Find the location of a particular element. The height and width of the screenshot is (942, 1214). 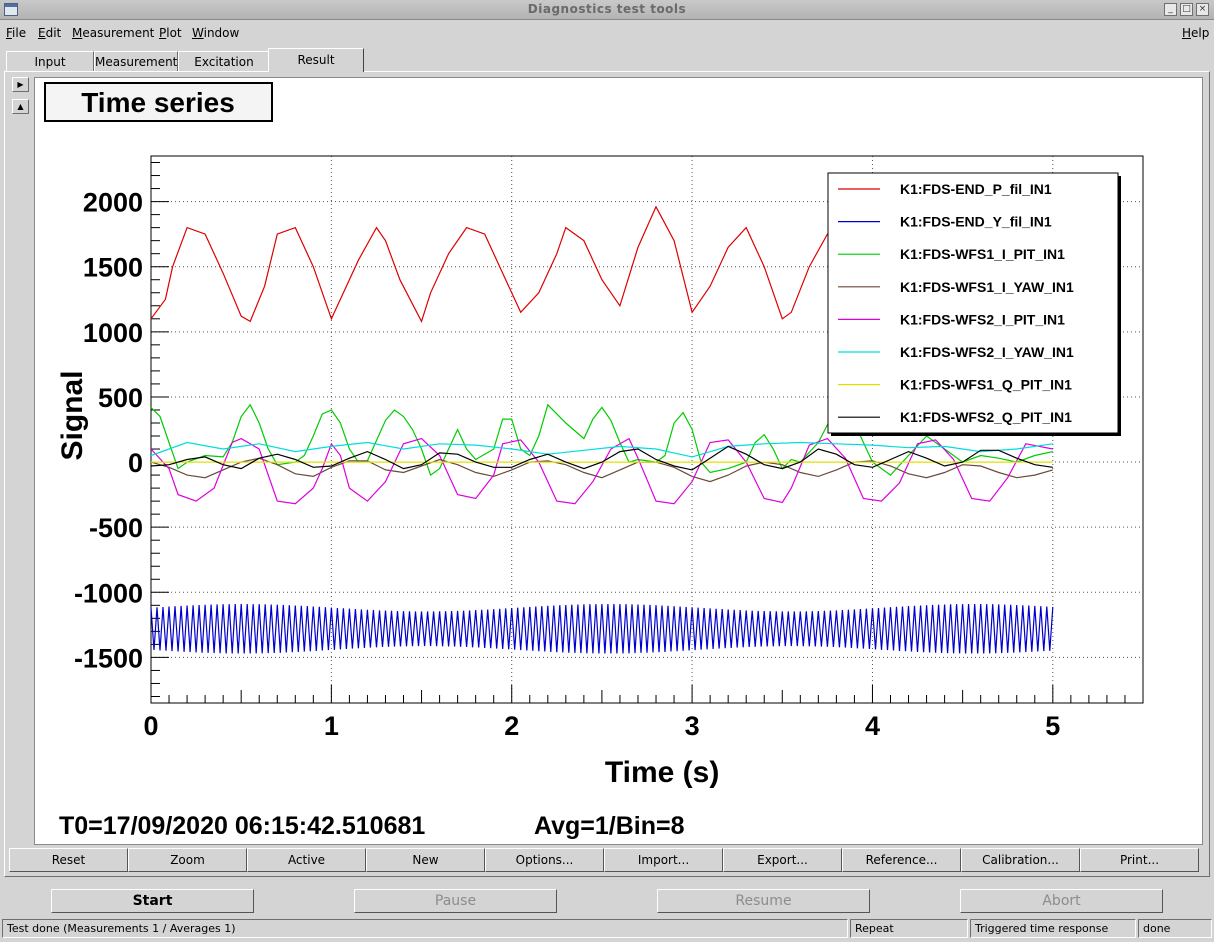

avg-bin-label: Avg=1/Bin=8 is located at coordinates (609, 826).